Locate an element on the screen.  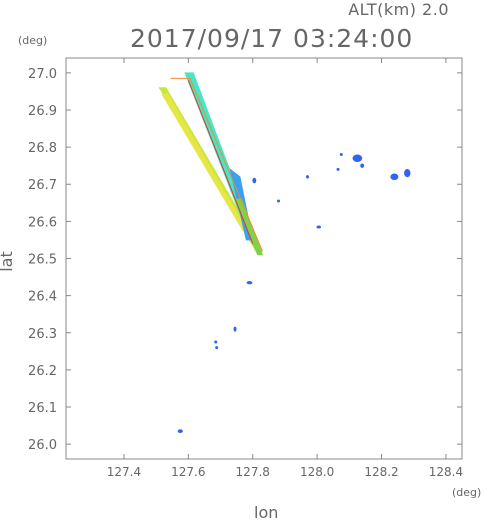
x-tick-label: 127.8 is located at coordinates (253, 472).